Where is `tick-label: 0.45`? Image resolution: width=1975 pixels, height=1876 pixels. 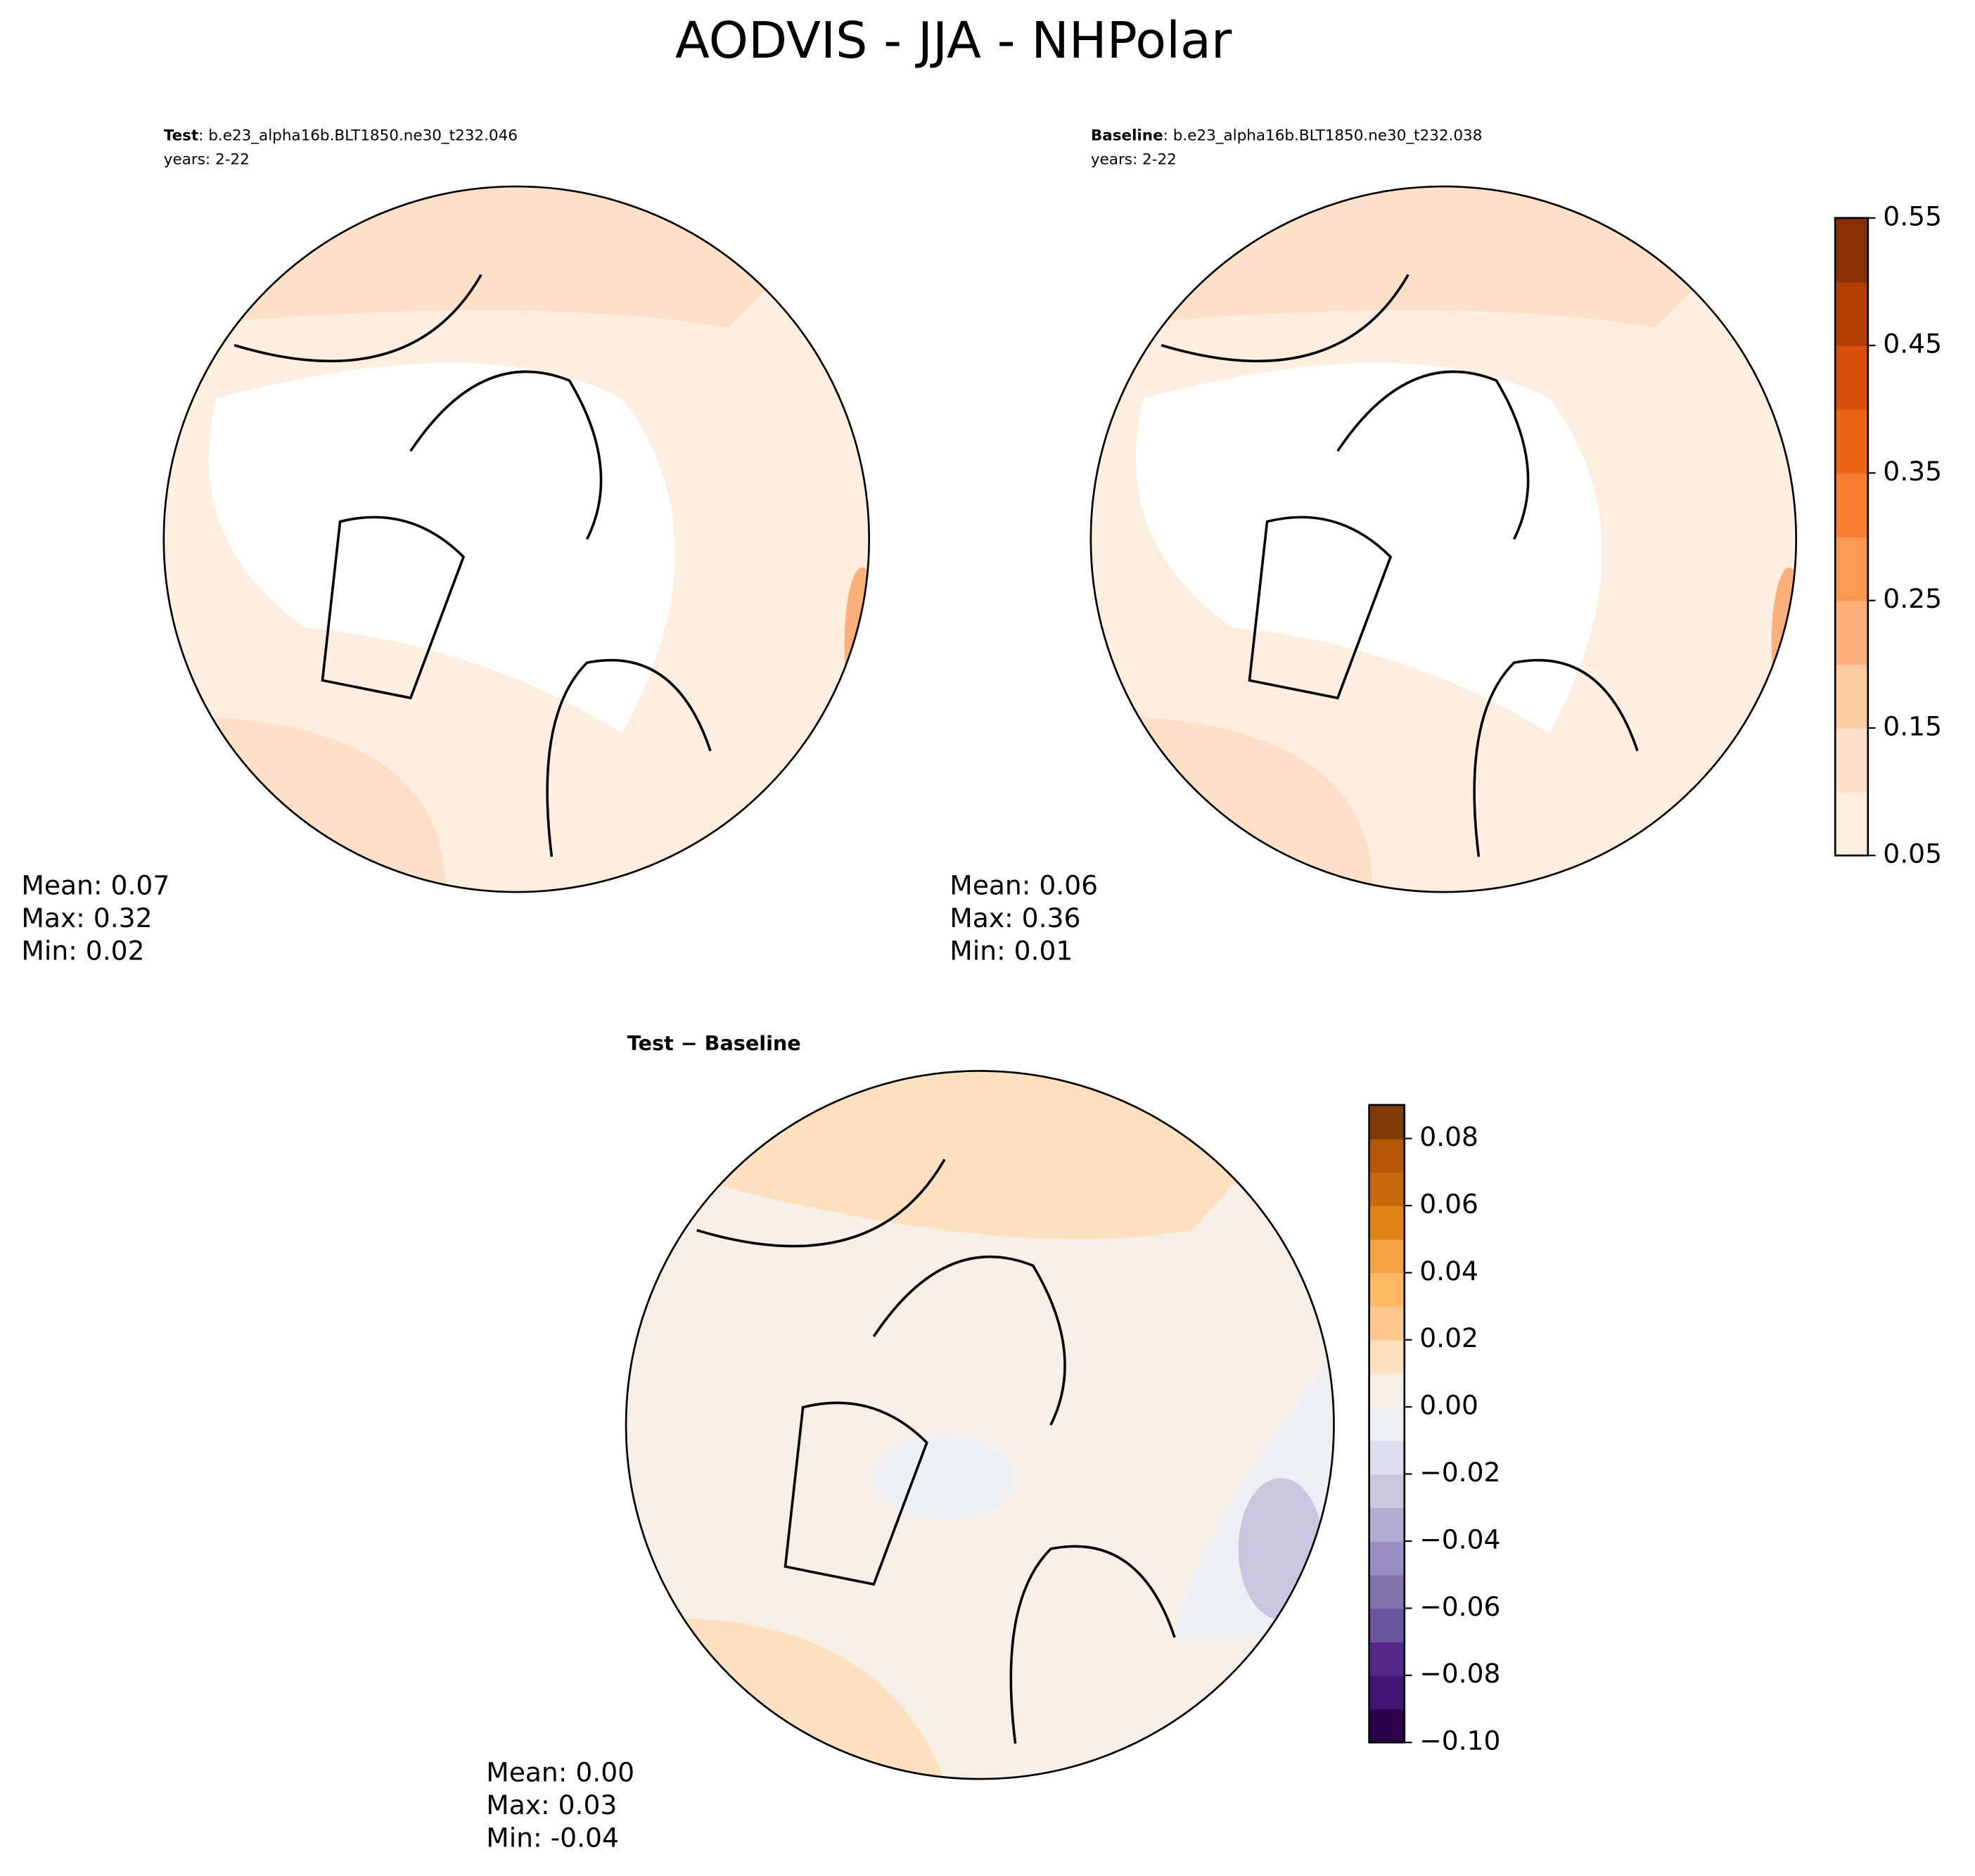
tick-label: 0.45 is located at coordinates (1912, 343).